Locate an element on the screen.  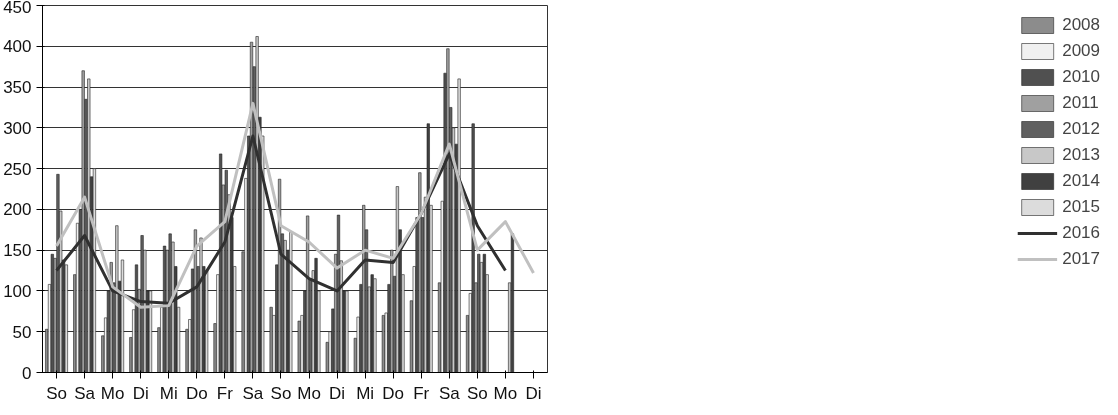
legend-label: 2008 is located at coordinates (1081, 25).